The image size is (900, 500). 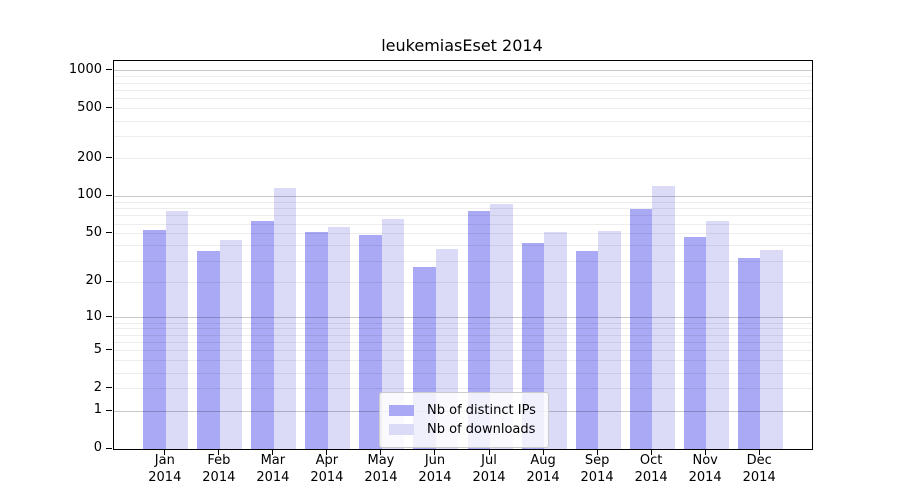 I want to click on bar-jan-downloads, so click(x=177, y=329).